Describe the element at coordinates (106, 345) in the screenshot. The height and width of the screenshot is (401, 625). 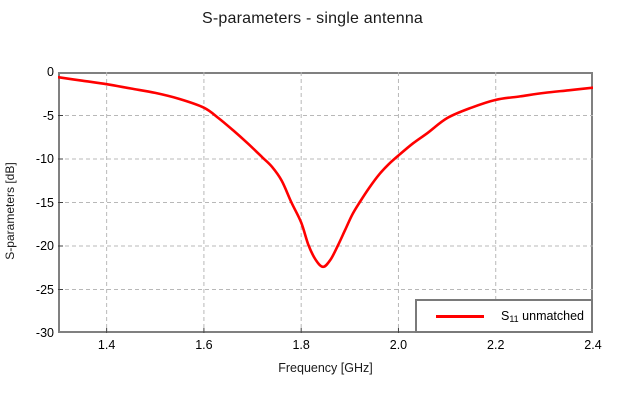
I see `x-tick-label: 1.4` at that location.